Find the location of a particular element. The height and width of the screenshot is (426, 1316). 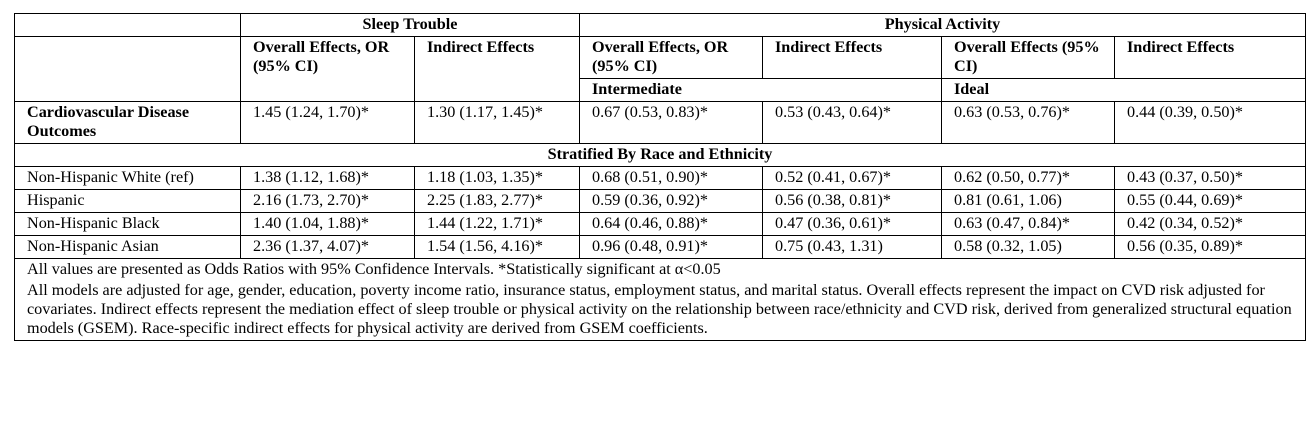

table-cell: 2.25 (1.83, 2.77)* is located at coordinates (497, 201).